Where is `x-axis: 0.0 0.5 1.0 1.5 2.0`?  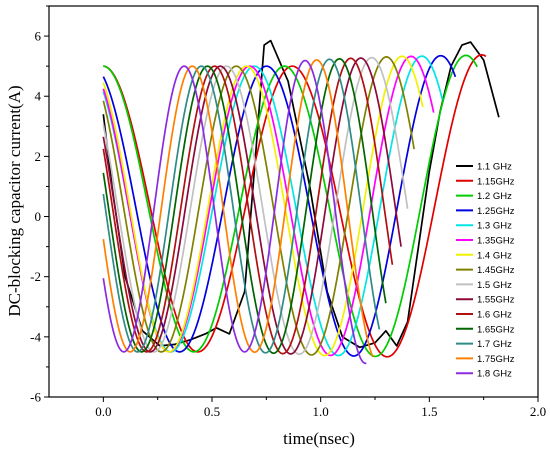 x-axis: 0.0 0.5 1.0 1.5 2.0 is located at coordinates (320, 408).